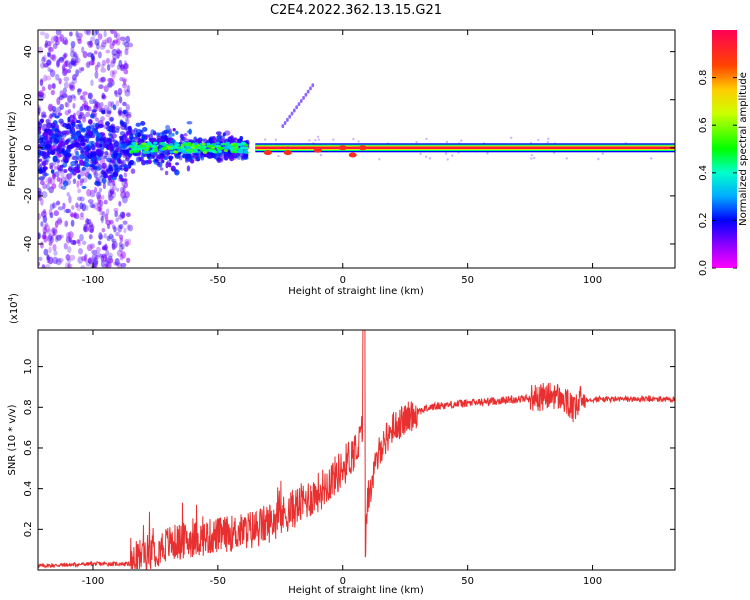 This screenshot has height=600, width=750. I want to click on spectrogram-x-tick-label: -50, so click(218, 280).